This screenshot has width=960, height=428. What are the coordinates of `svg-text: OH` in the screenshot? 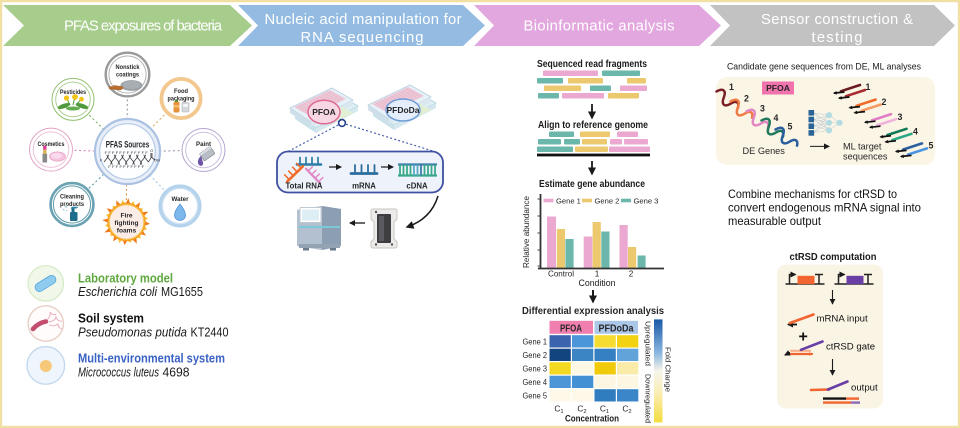 It's located at (157, 160).